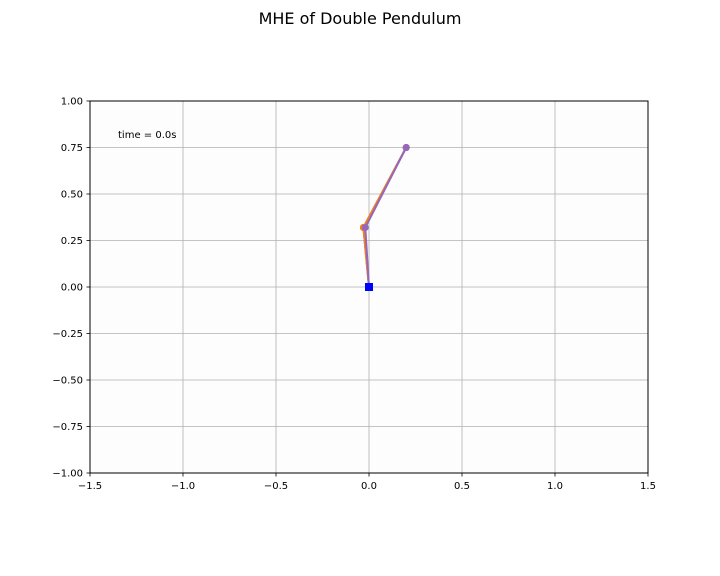 The image size is (720, 576). I want to click on y-tick-label: 0.25, so click(72, 241).